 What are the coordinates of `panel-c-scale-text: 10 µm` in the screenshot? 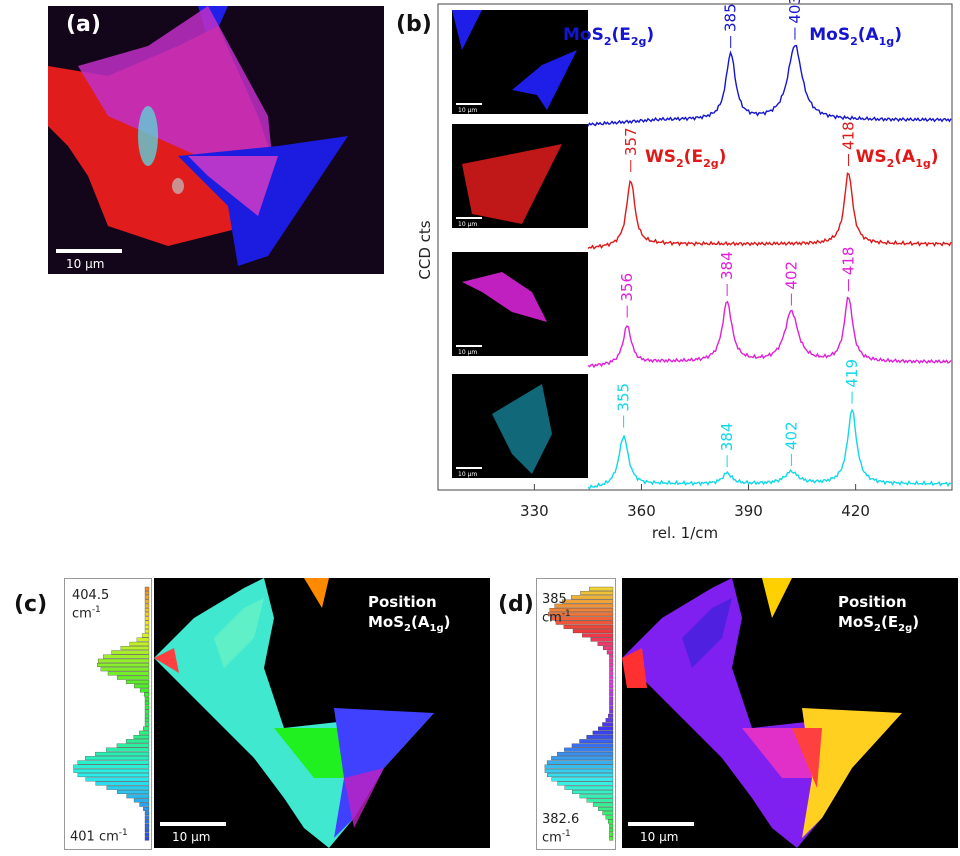 It's located at (191, 837).